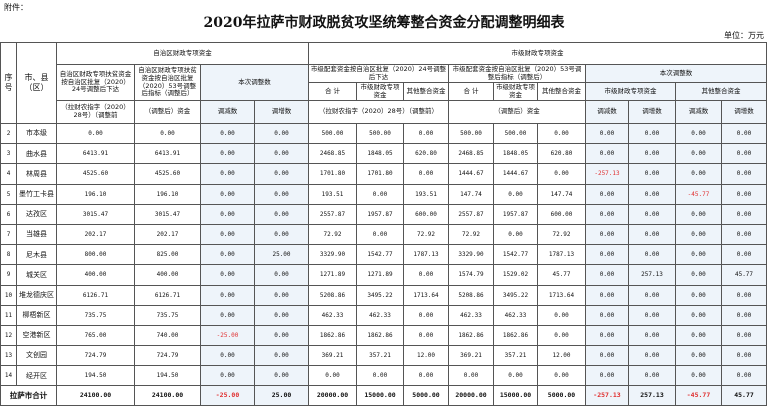 The width and height of the screenshot is (768, 406). Describe the element at coordinates (281, 395) in the screenshot. I see `total-value: 25.00` at that location.